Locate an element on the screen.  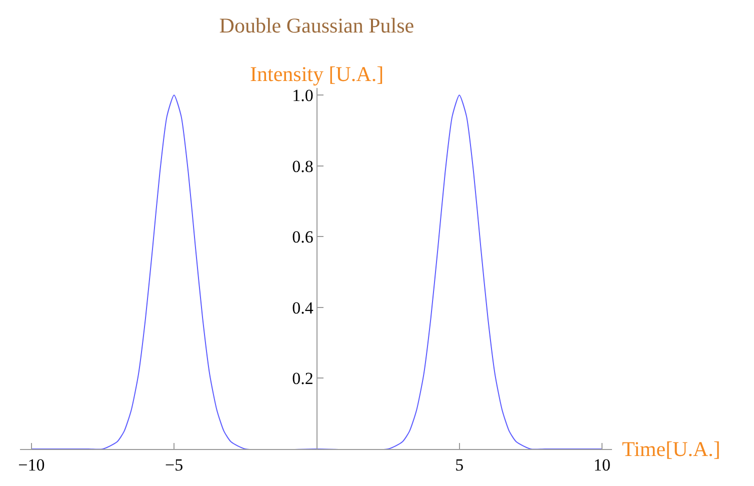
chart-title: Double Gaussian Pulse is located at coordinates (316, 26).